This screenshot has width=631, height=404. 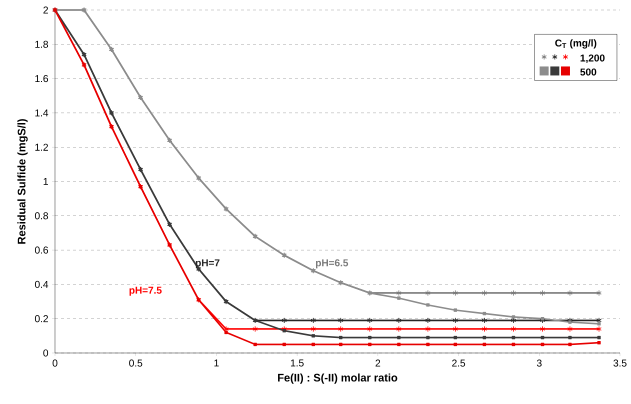 What do you see at coordinates (46, 181) in the screenshot?
I see `y-tick-label: 1` at bounding box center [46, 181].